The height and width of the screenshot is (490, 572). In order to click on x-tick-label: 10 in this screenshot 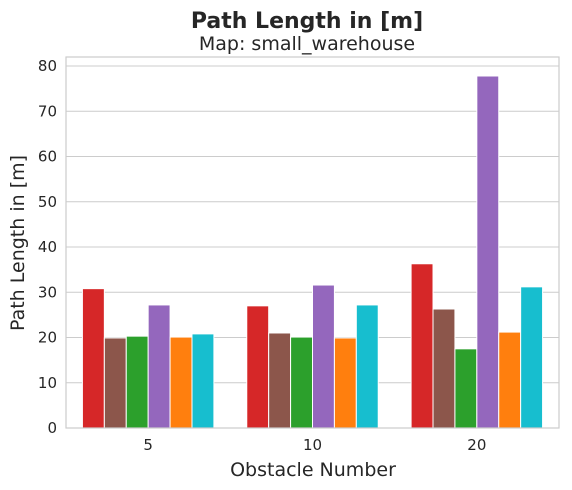, I will do `click(312, 445)`.